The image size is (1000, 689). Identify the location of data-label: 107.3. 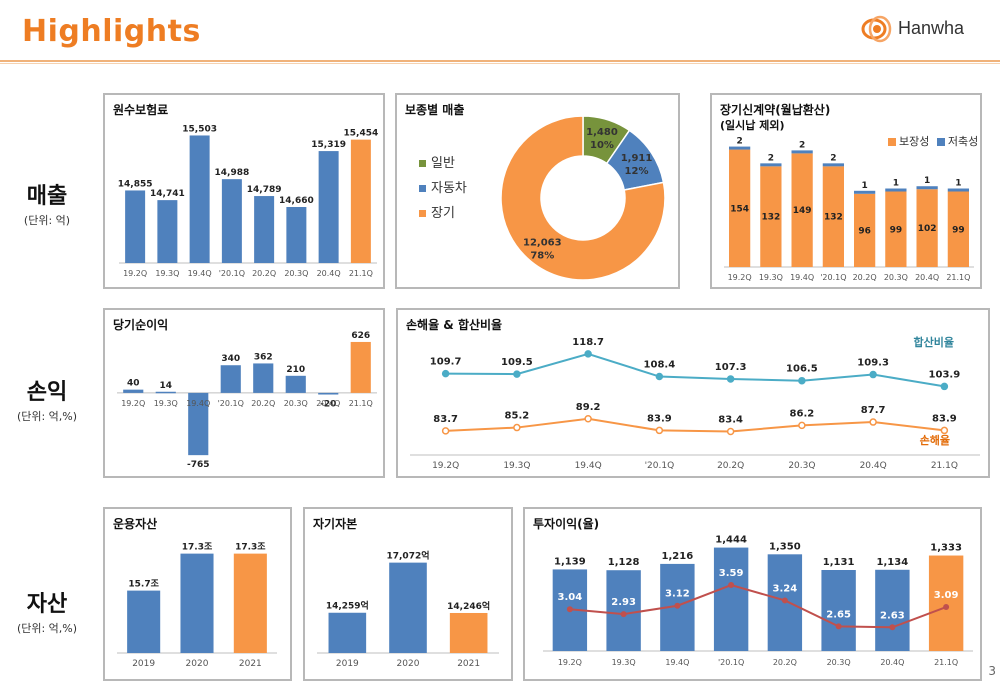
(731, 367).